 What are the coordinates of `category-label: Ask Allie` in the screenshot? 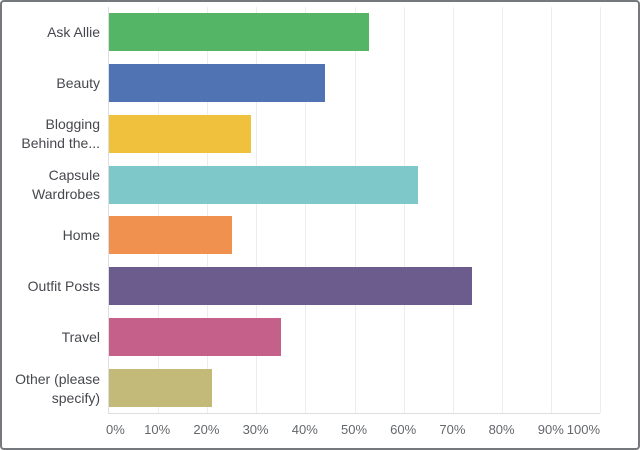 It's located at (73, 31).